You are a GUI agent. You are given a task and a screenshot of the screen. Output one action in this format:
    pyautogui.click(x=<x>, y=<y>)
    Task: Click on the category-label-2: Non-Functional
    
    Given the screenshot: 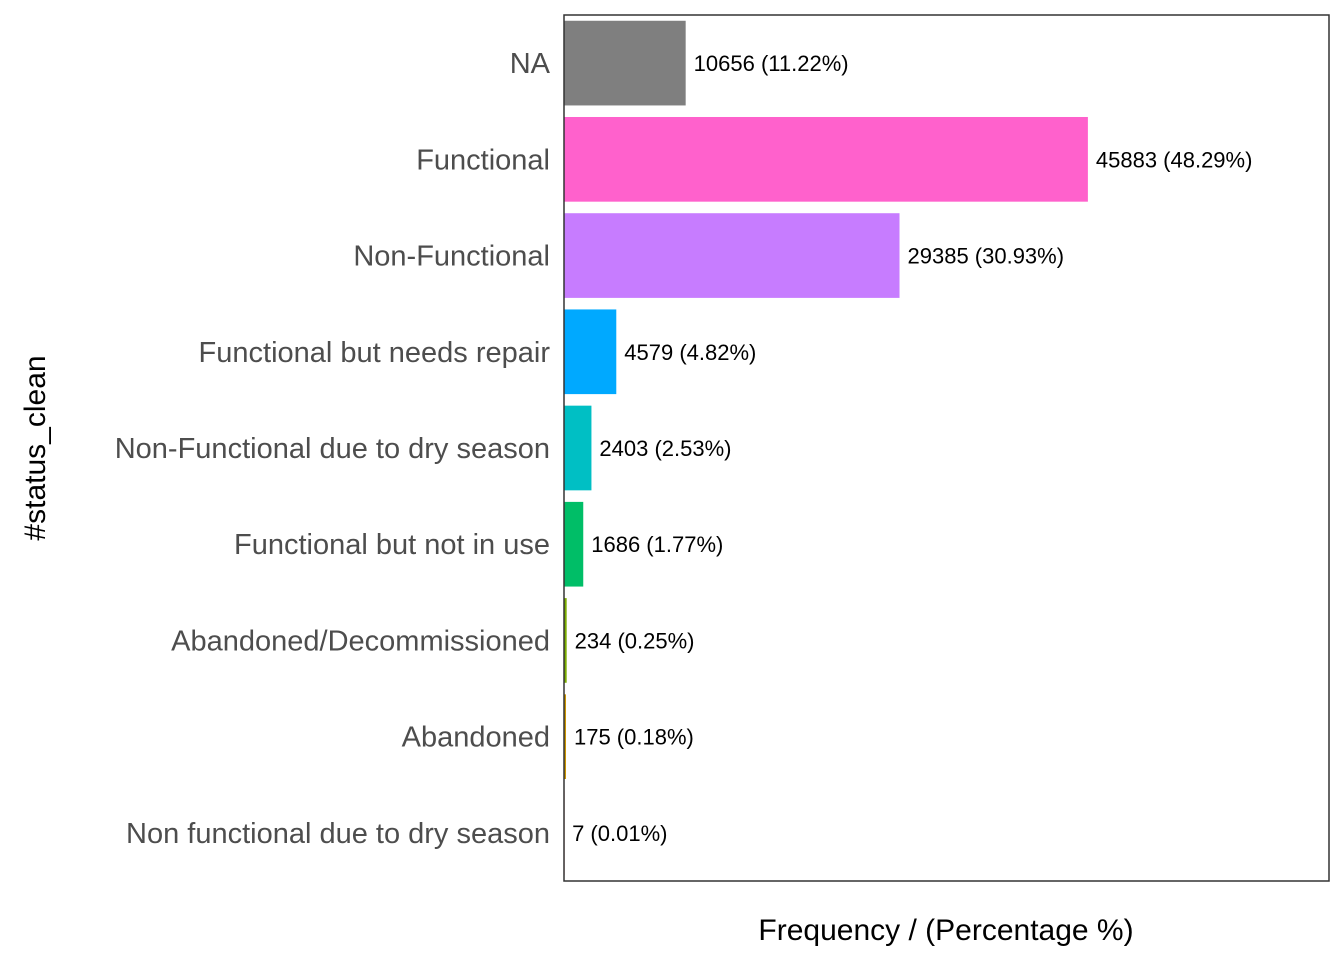 What is the action you would take?
    pyautogui.click(x=451, y=257)
    